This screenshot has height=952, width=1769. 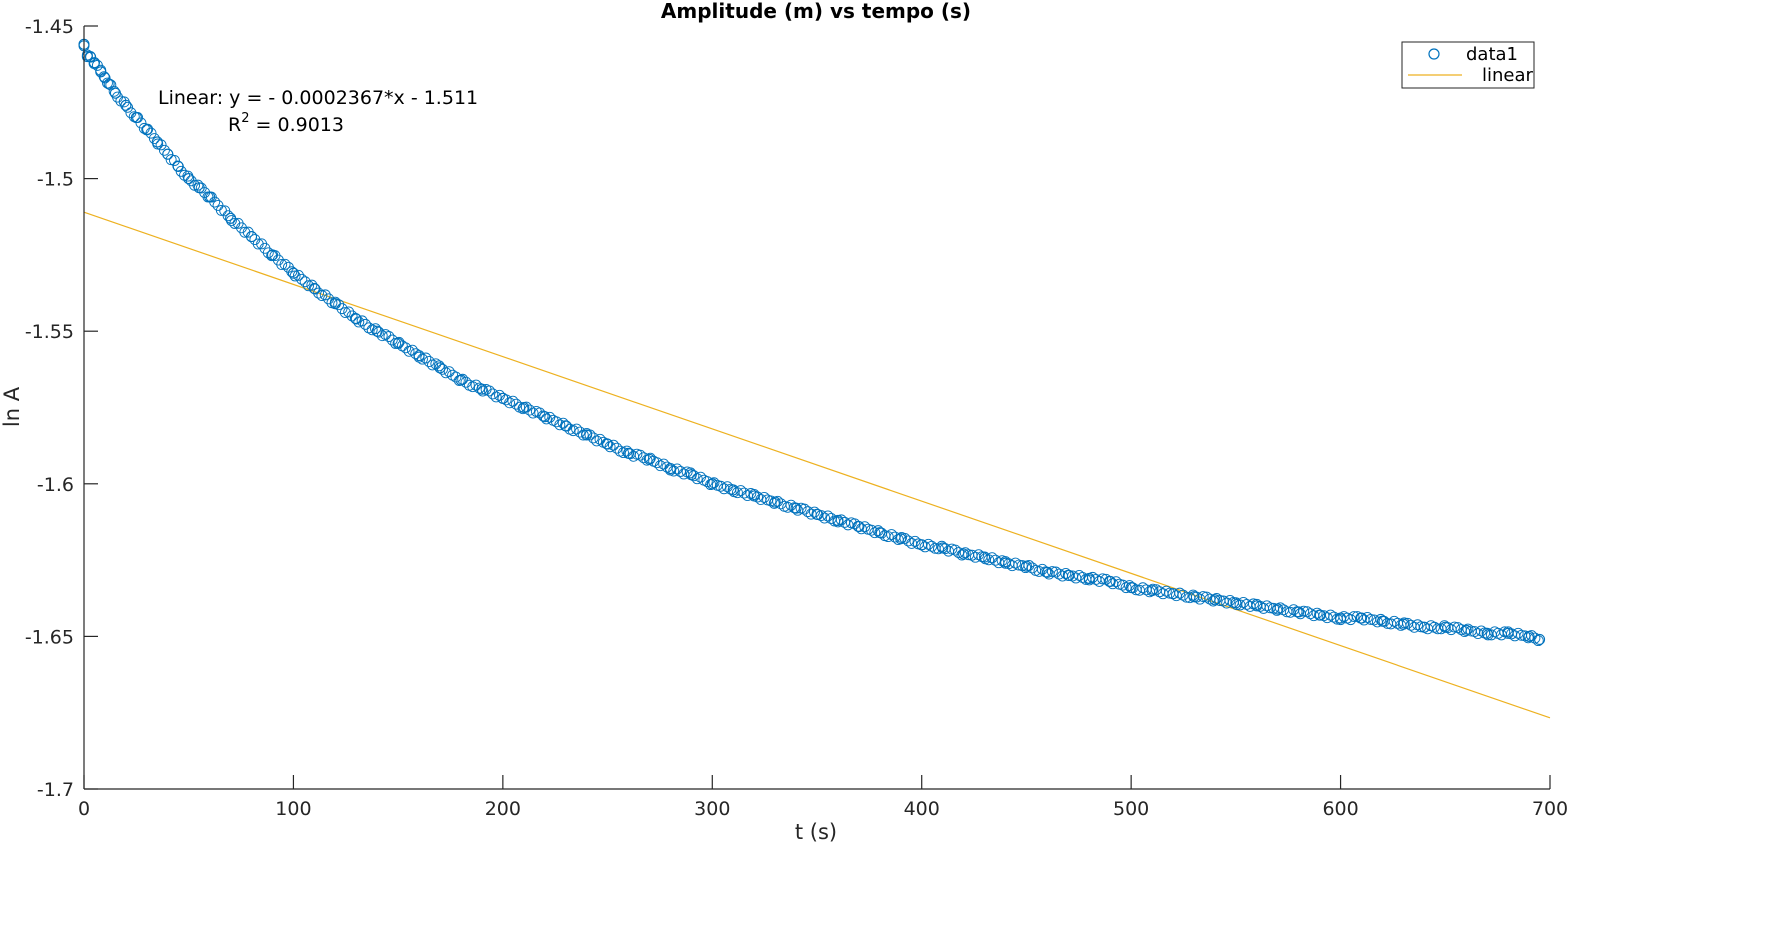 What do you see at coordinates (816, 832) in the screenshot?
I see `x-axis-label: t (s)` at bounding box center [816, 832].